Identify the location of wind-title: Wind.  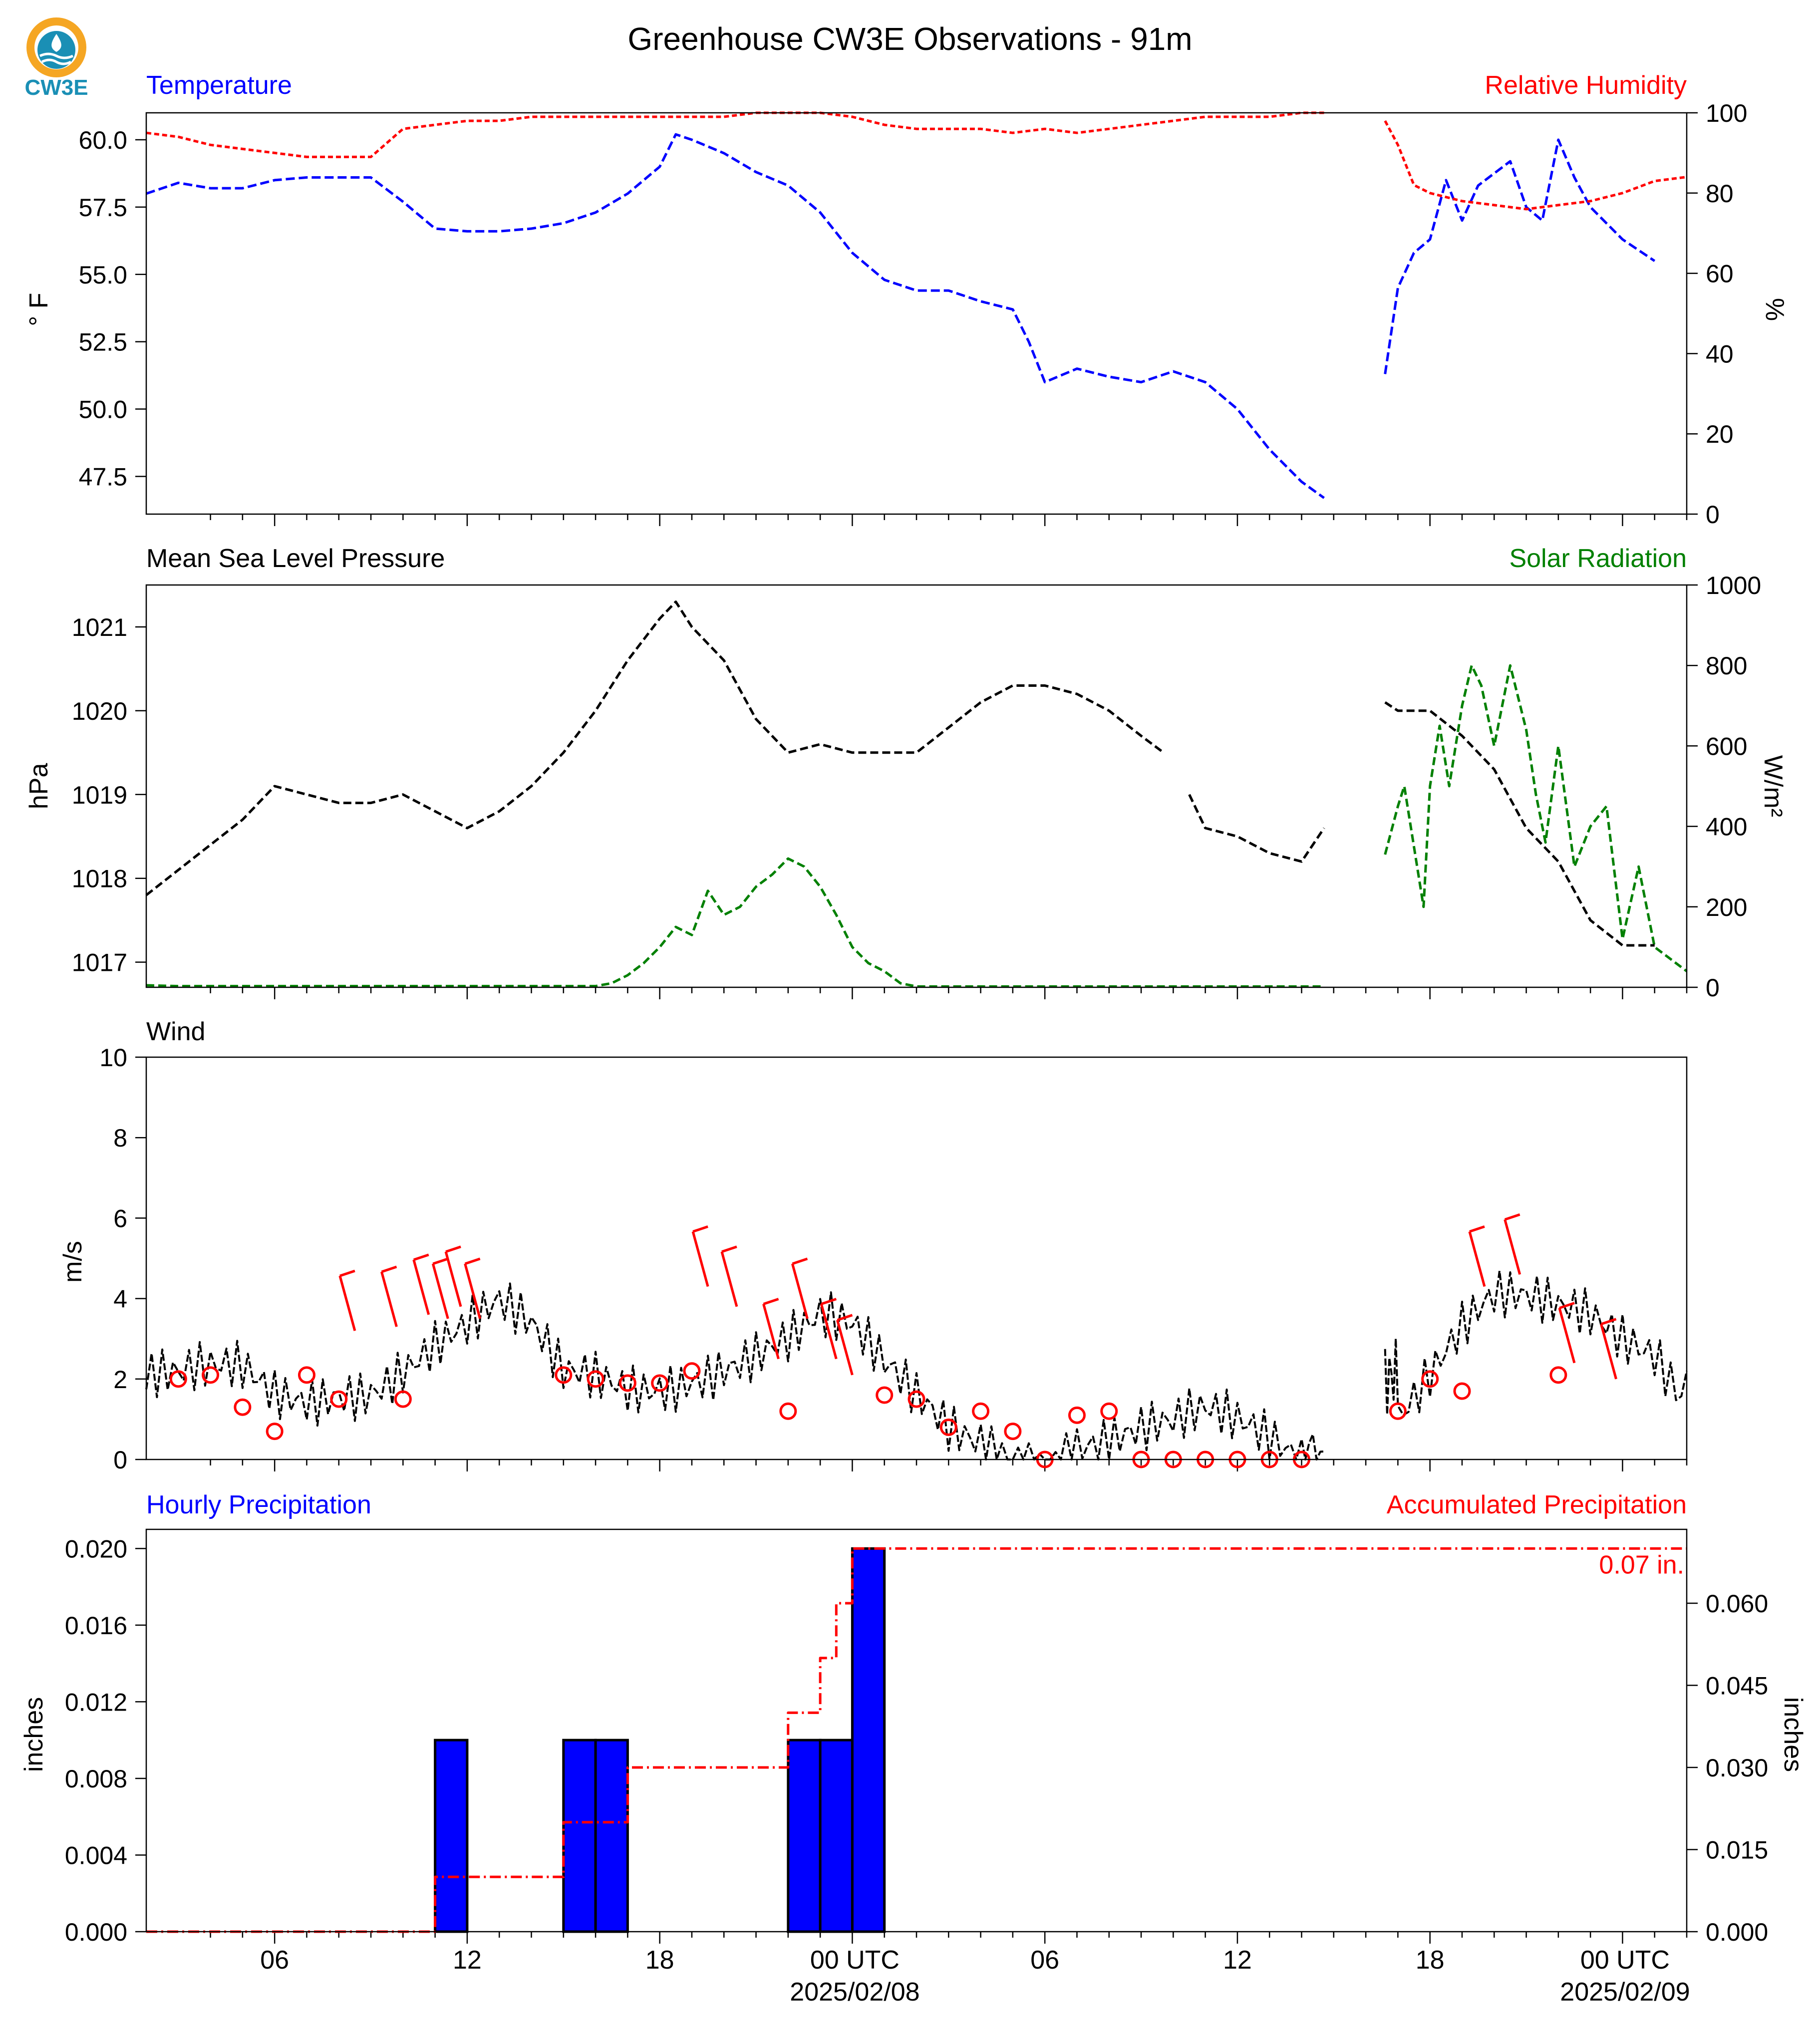
(175, 1031).